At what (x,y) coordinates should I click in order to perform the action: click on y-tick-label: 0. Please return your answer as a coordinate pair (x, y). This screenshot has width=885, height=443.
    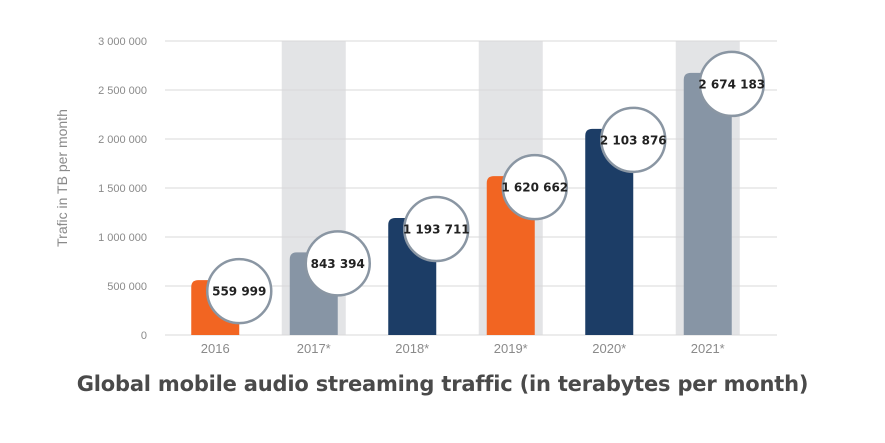
    Looking at the image, I should click on (144, 336).